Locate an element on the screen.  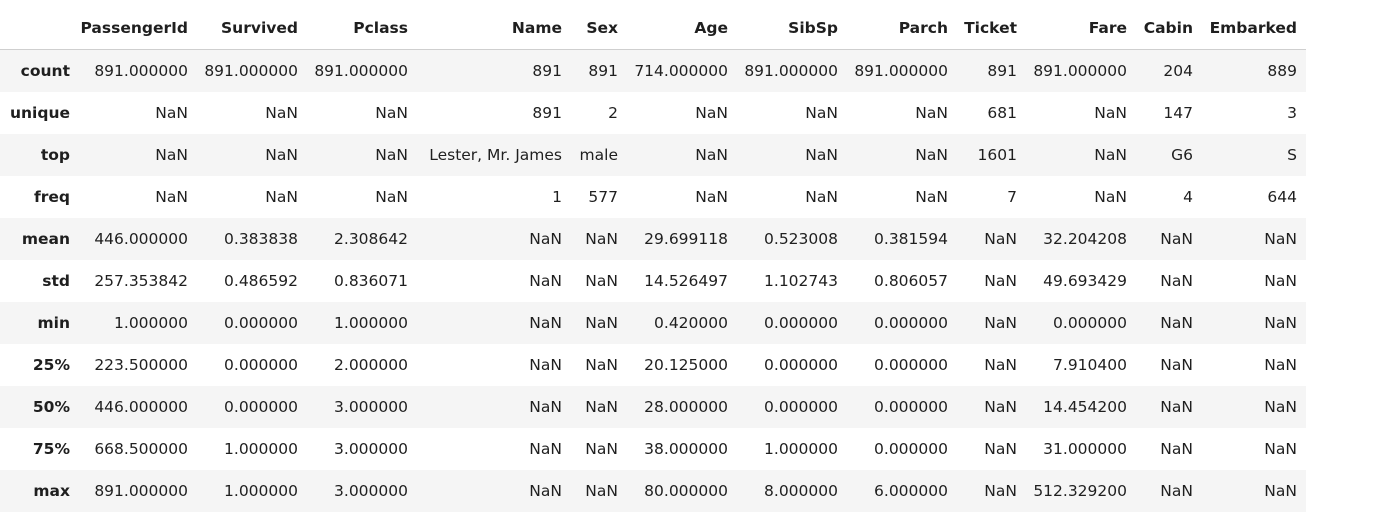
row-label: 50% is located at coordinates (51, 407).